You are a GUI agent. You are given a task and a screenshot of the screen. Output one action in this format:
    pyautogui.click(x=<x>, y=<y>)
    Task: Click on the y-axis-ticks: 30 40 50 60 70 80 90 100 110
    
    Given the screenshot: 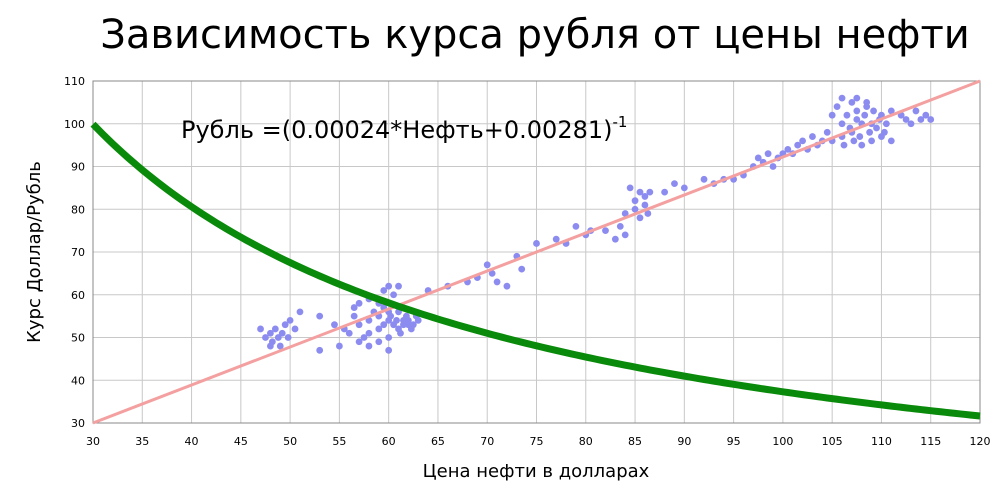 What is the action you would take?
    pyautogui.click(x=74, y=252)
    